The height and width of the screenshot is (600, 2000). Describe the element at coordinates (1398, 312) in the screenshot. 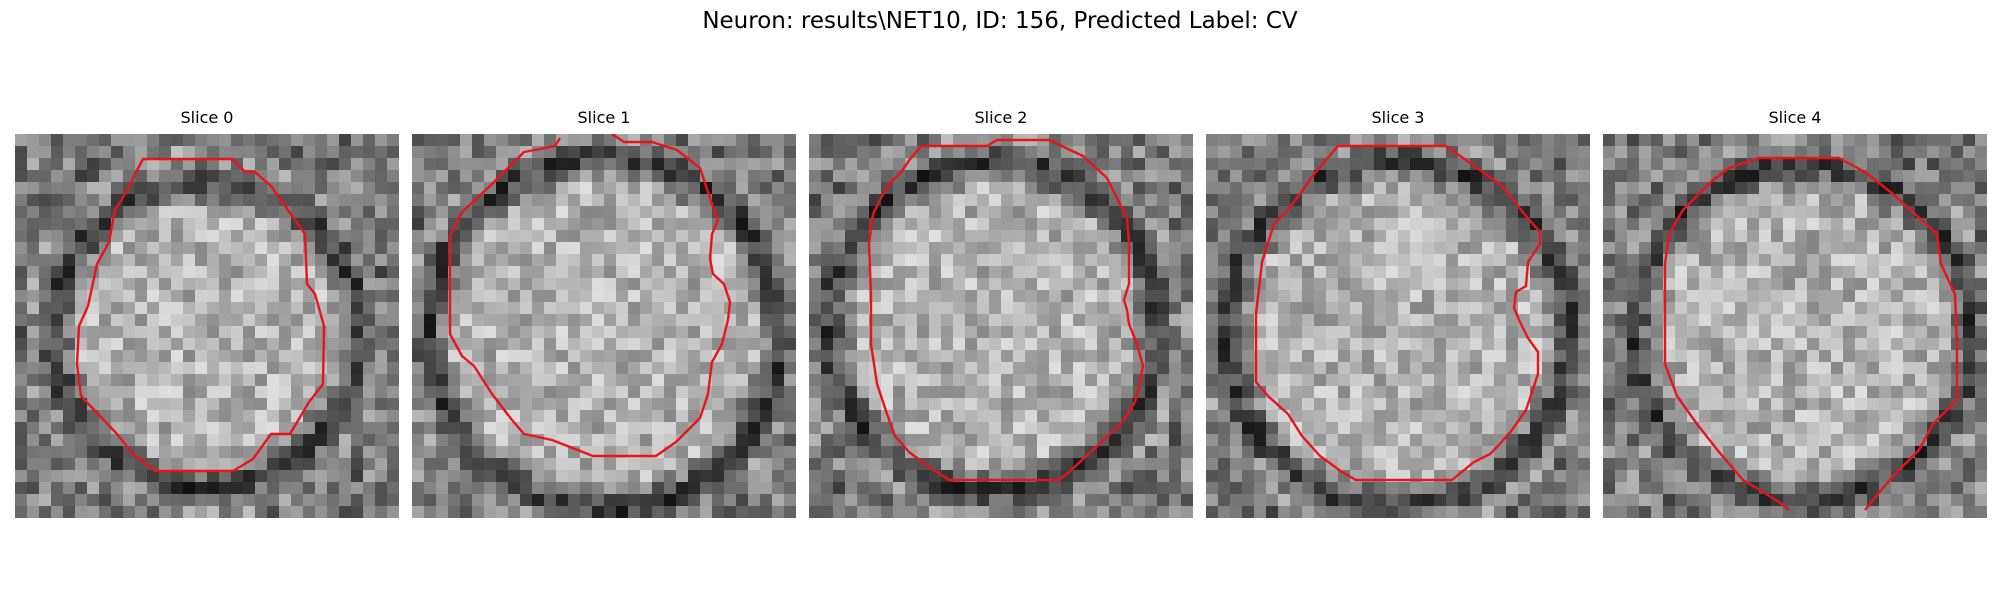

I see `slice-panel-3: Slice 3` at that location.